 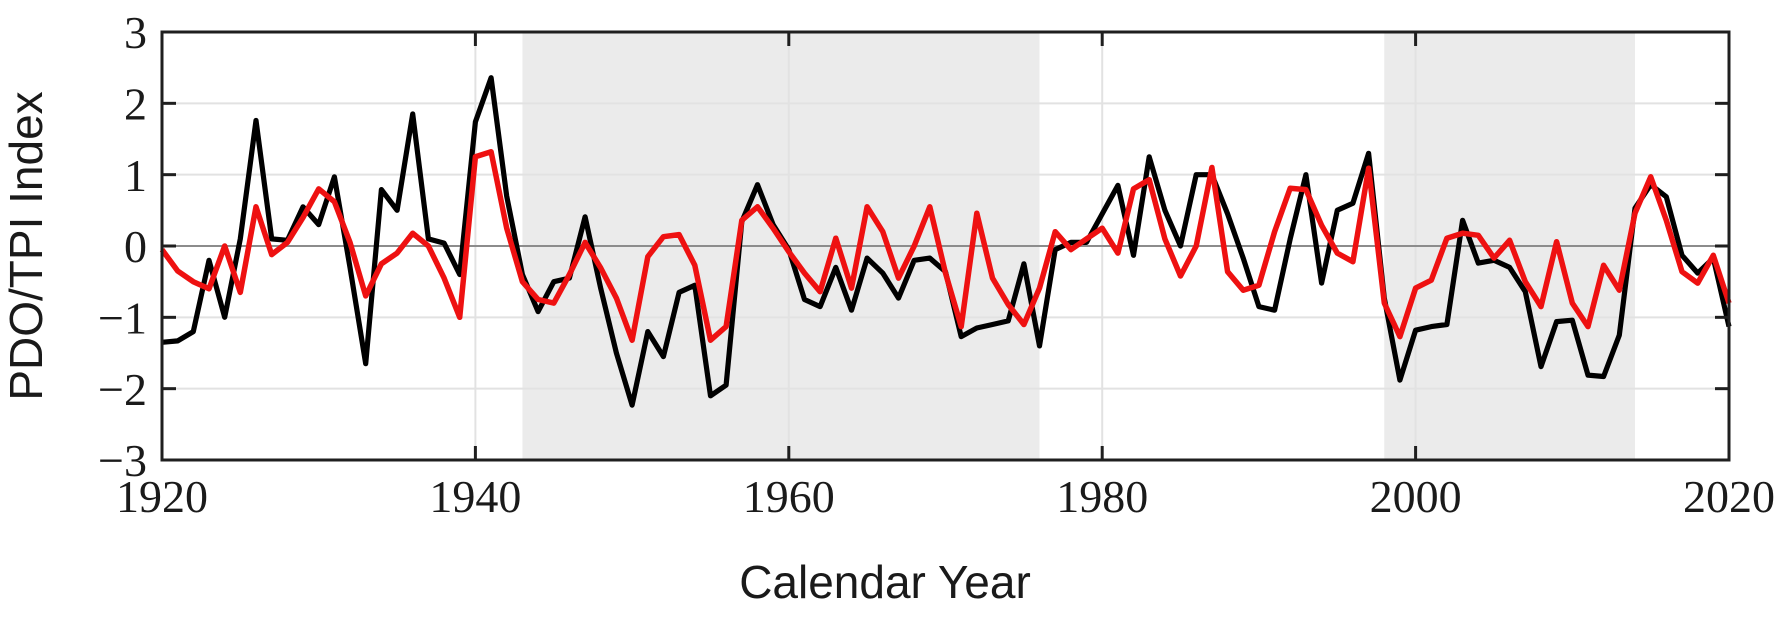 I want to click on y-tick-label-0: 0, so click(x=135, y=246).